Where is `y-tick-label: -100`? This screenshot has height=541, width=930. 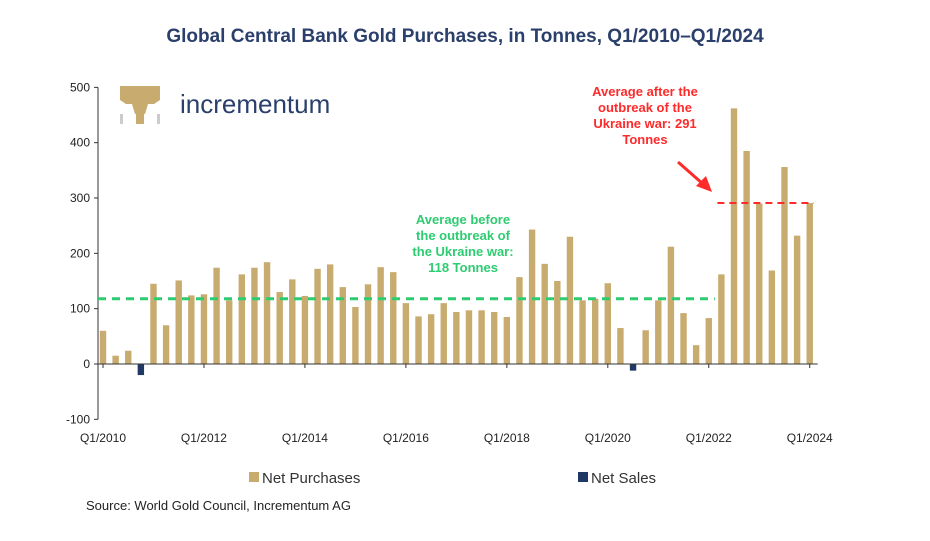 y-tick-label: -100 is located at coordinates (78, 419).